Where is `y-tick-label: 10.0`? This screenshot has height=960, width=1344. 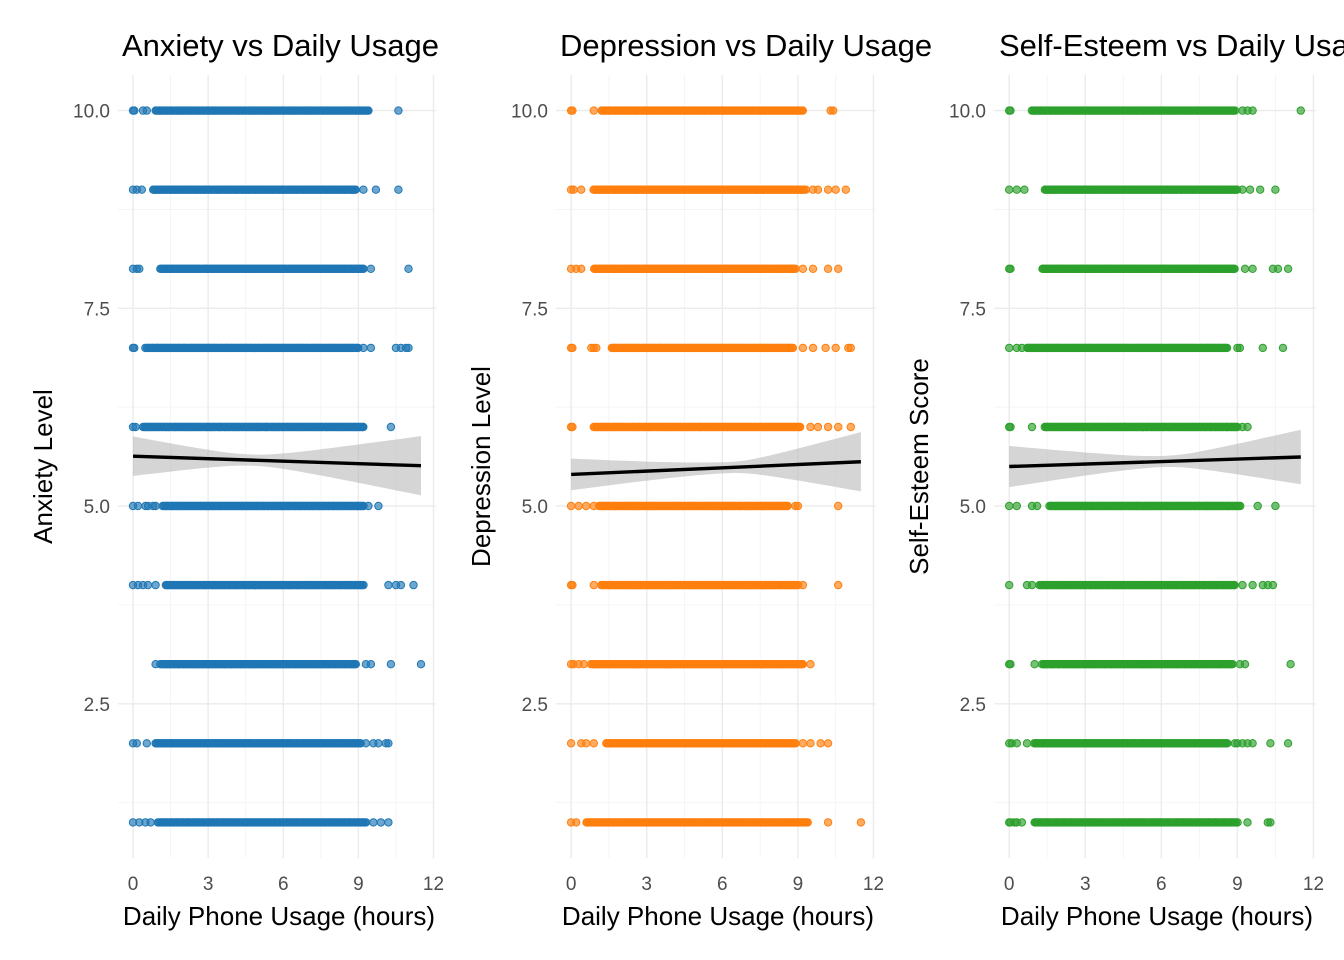 y-tick-label: 10.0 is located at coordinates (529, 112).